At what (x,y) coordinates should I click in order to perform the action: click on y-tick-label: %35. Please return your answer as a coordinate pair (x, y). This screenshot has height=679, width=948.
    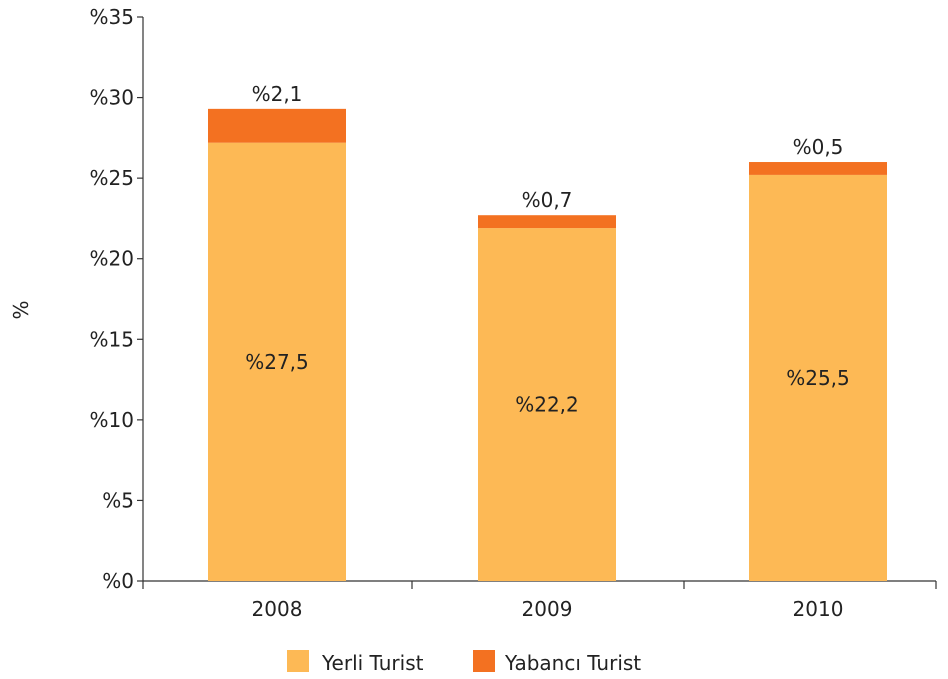
    Looking at the image, I should click on (112, 17).